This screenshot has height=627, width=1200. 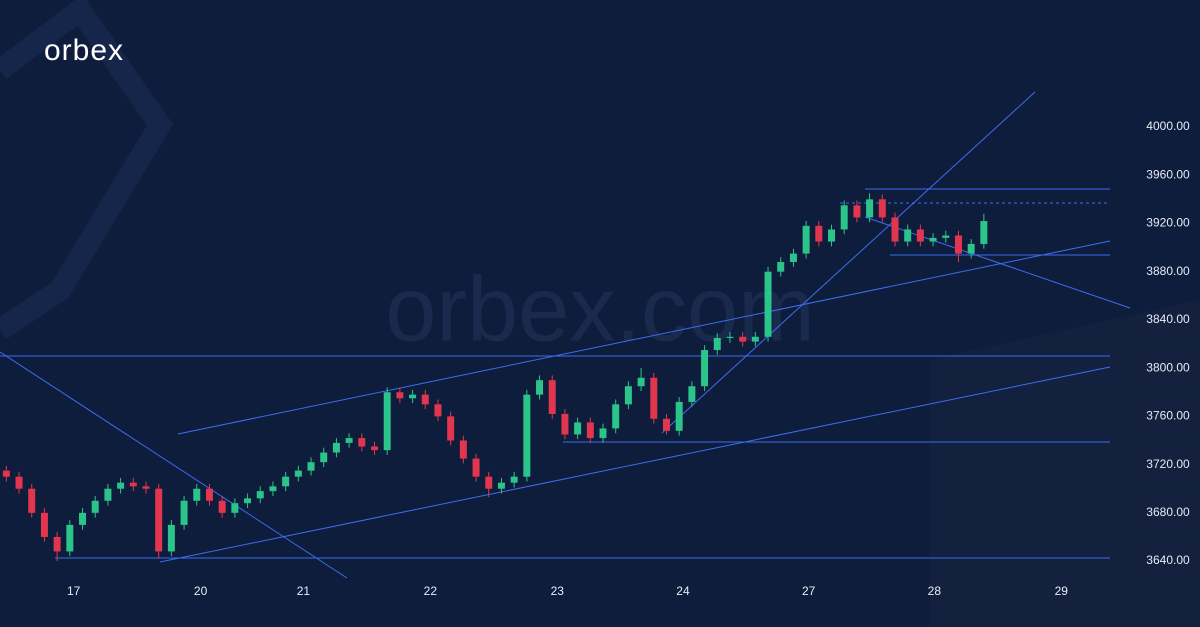 What do you see at coordinates (1168, 560) in the screenshot?
I see `y-tick-label: 3640.00` at bounding box center [1168, 560].